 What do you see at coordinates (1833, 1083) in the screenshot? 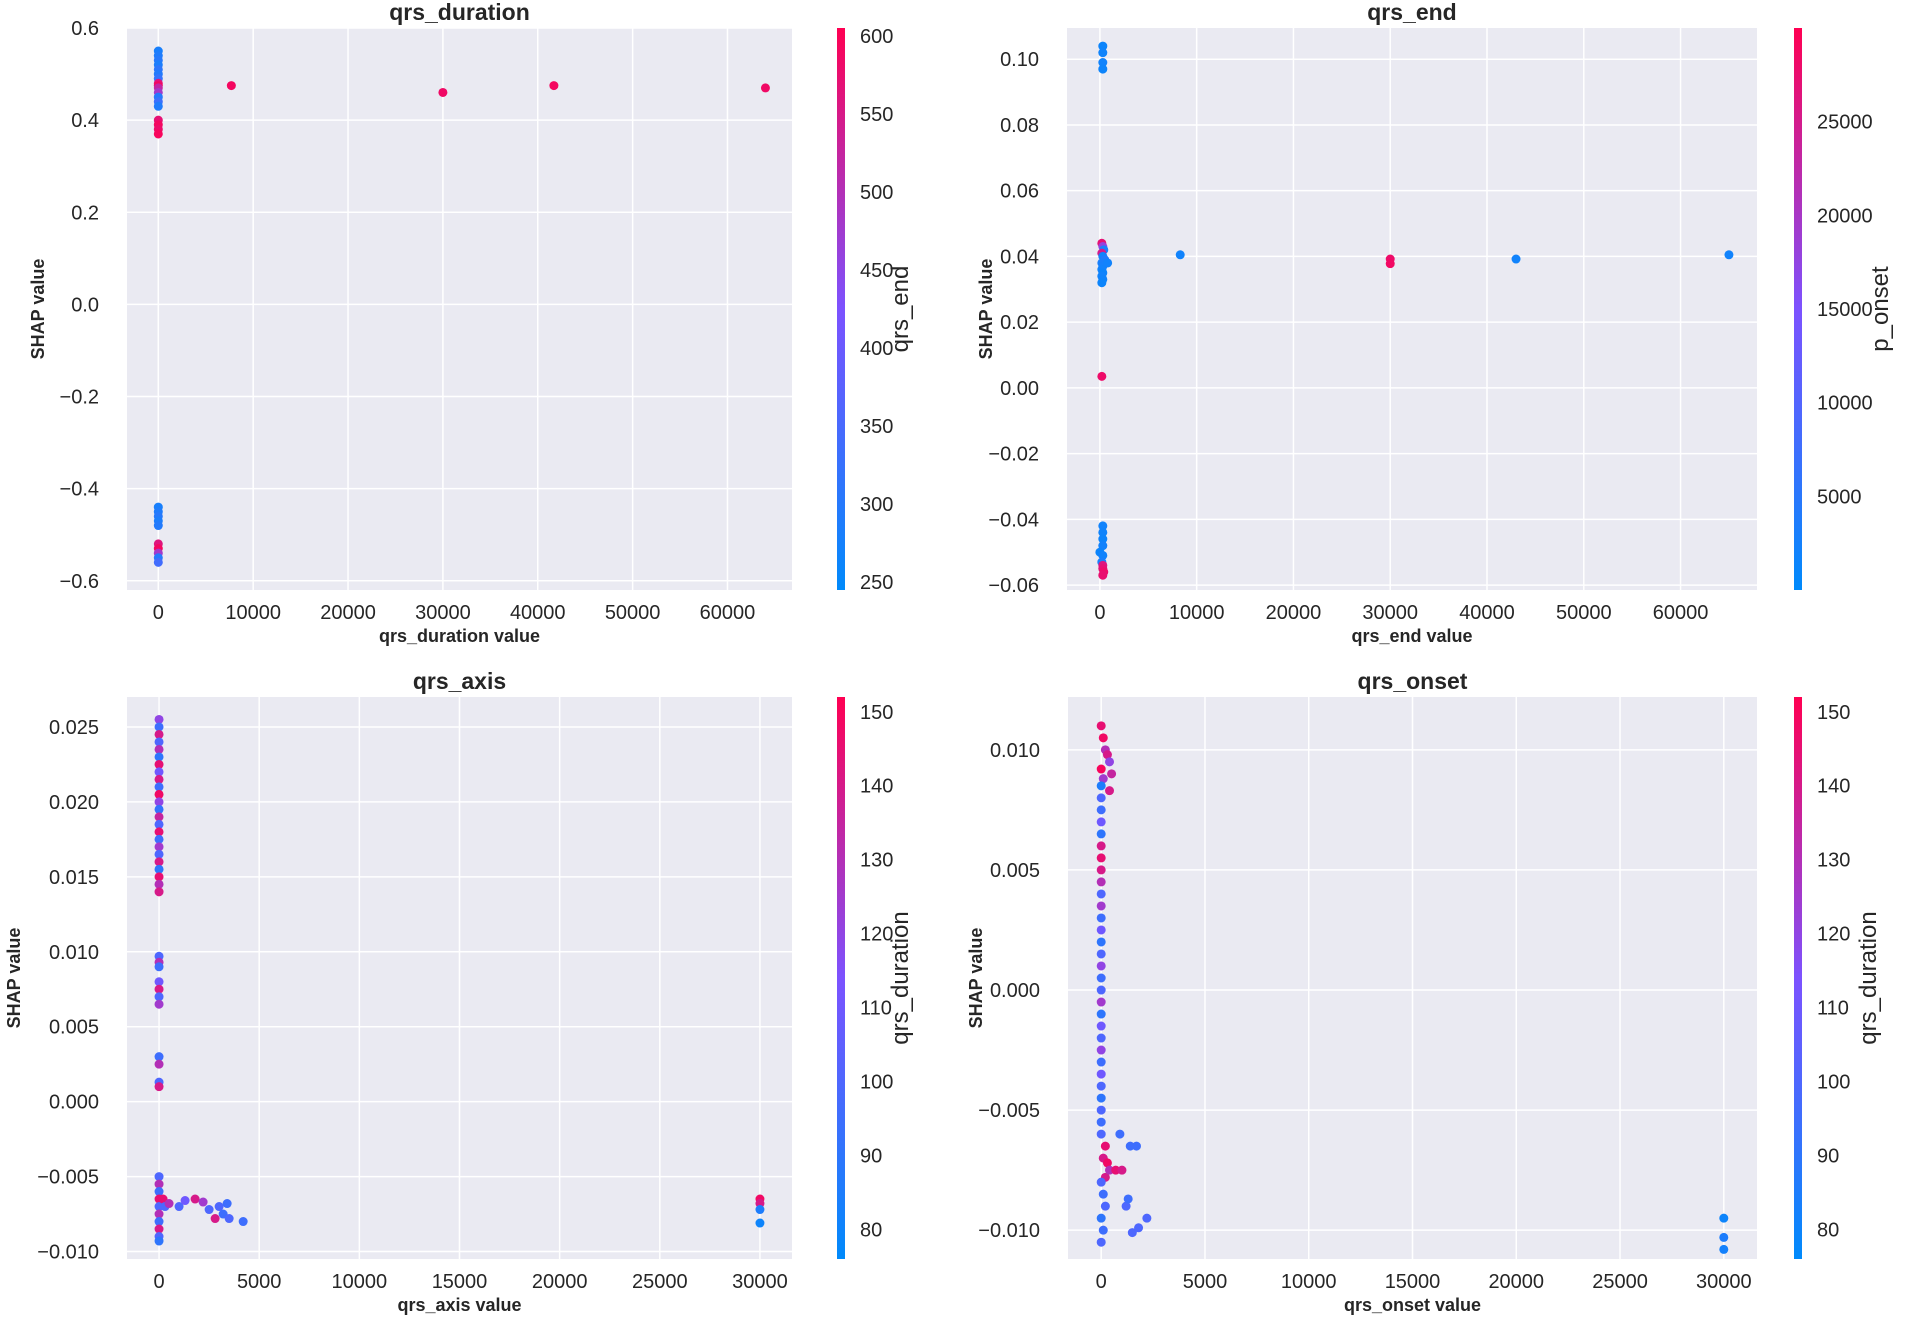
I see `colorbar-tick-label: 100` at bounding box center [1833, 1083].